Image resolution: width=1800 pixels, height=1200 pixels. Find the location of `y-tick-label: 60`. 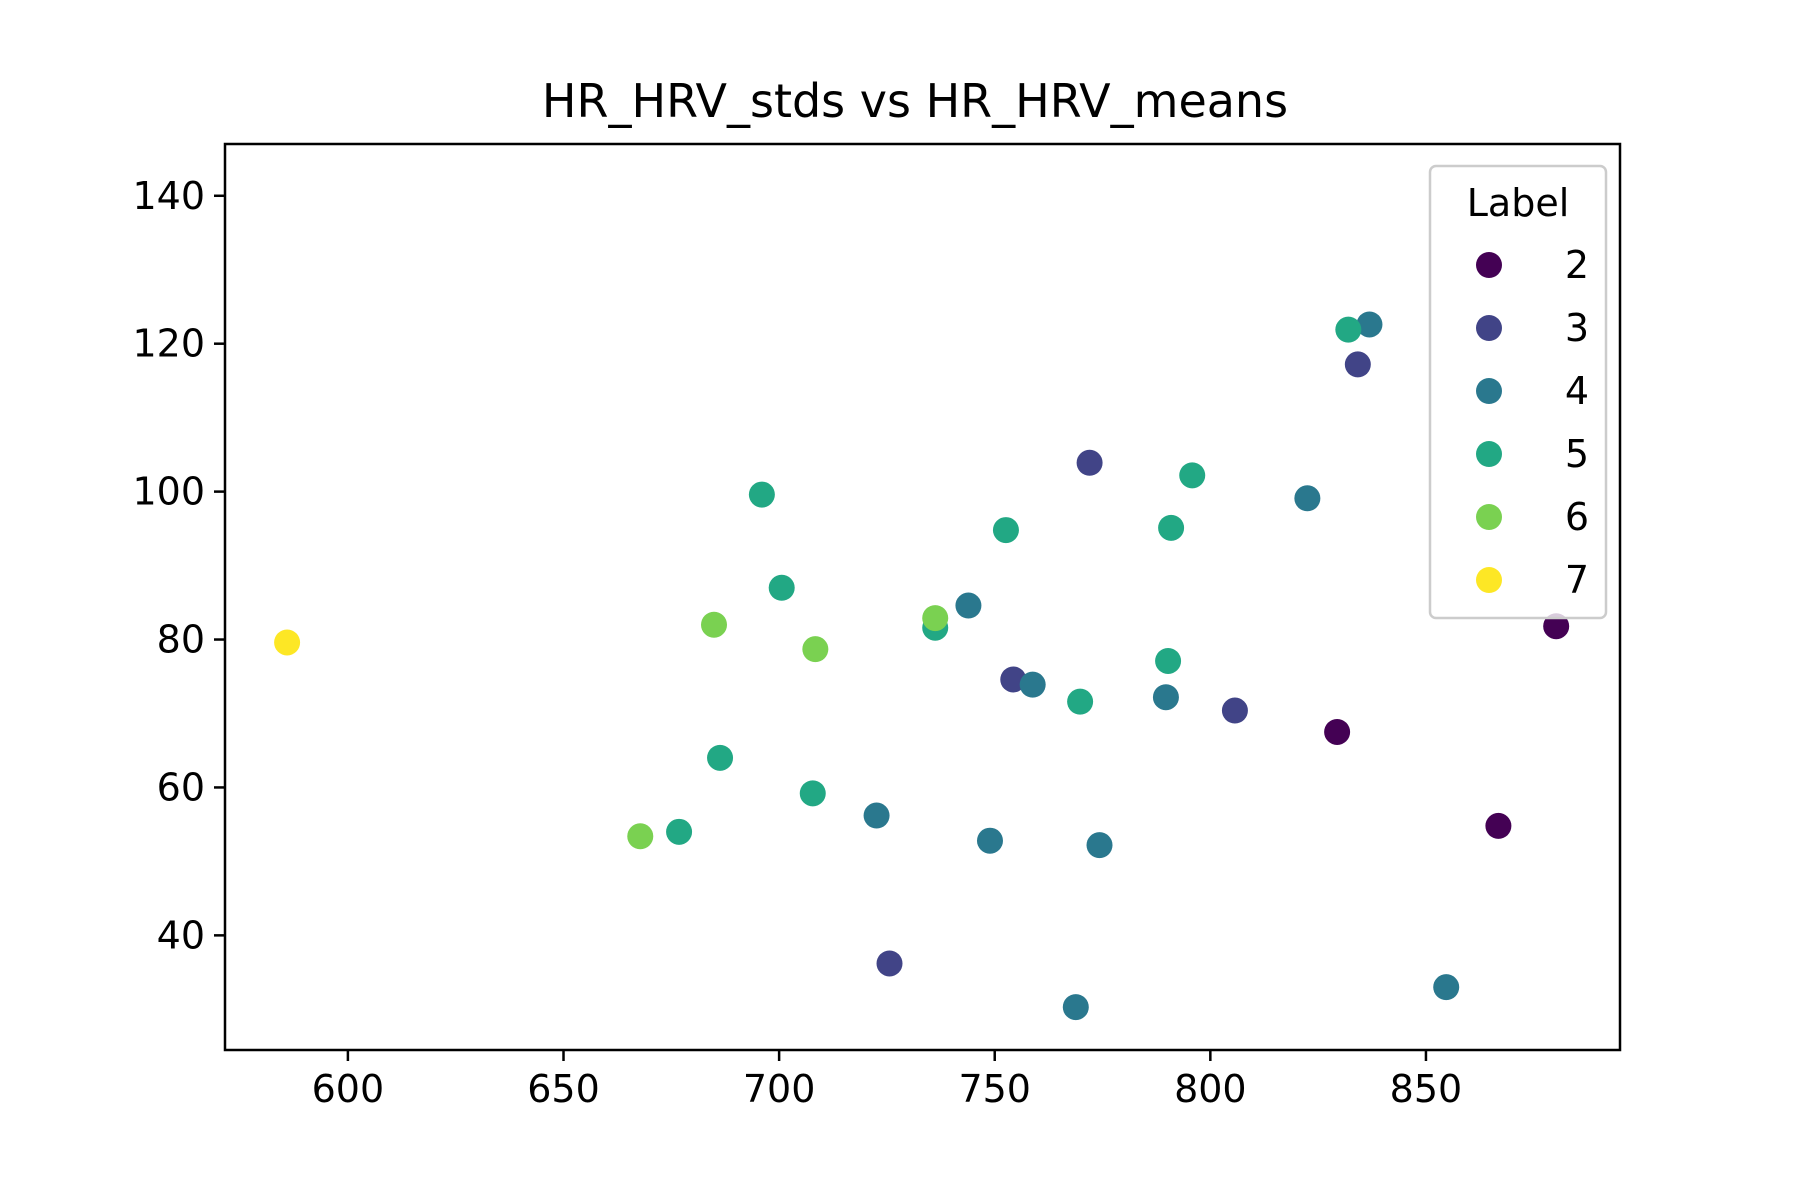

y-tick-label: 60 is located at coordinates (181, 787).